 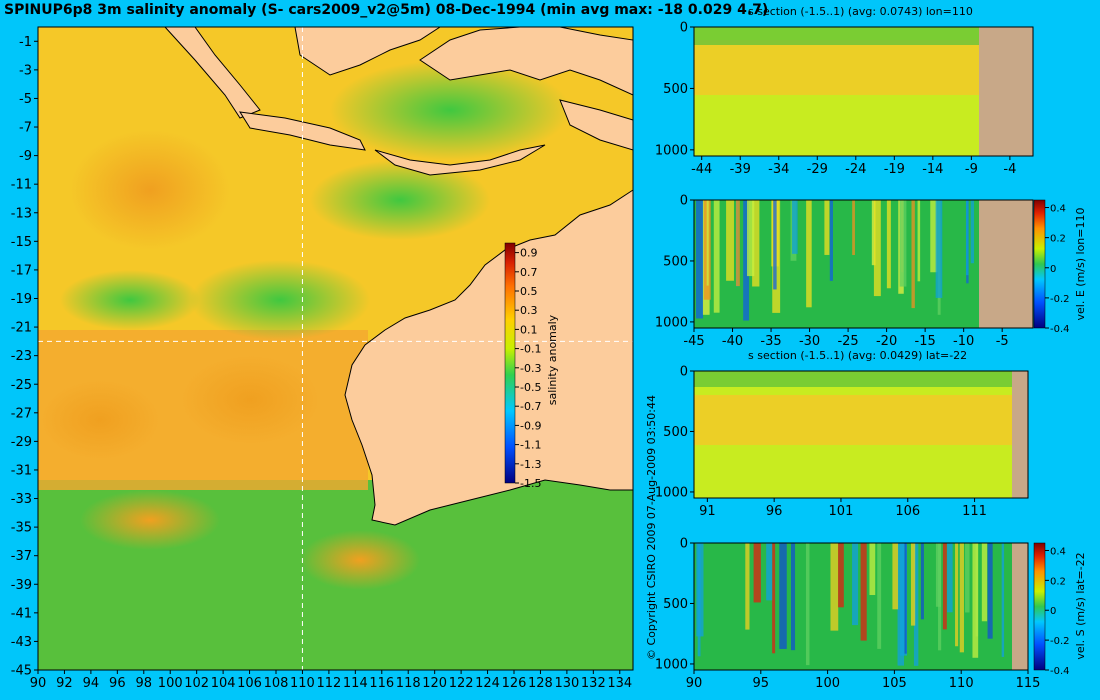 I want to click on x-tick-label: 115, so click(x=1028, y=683).